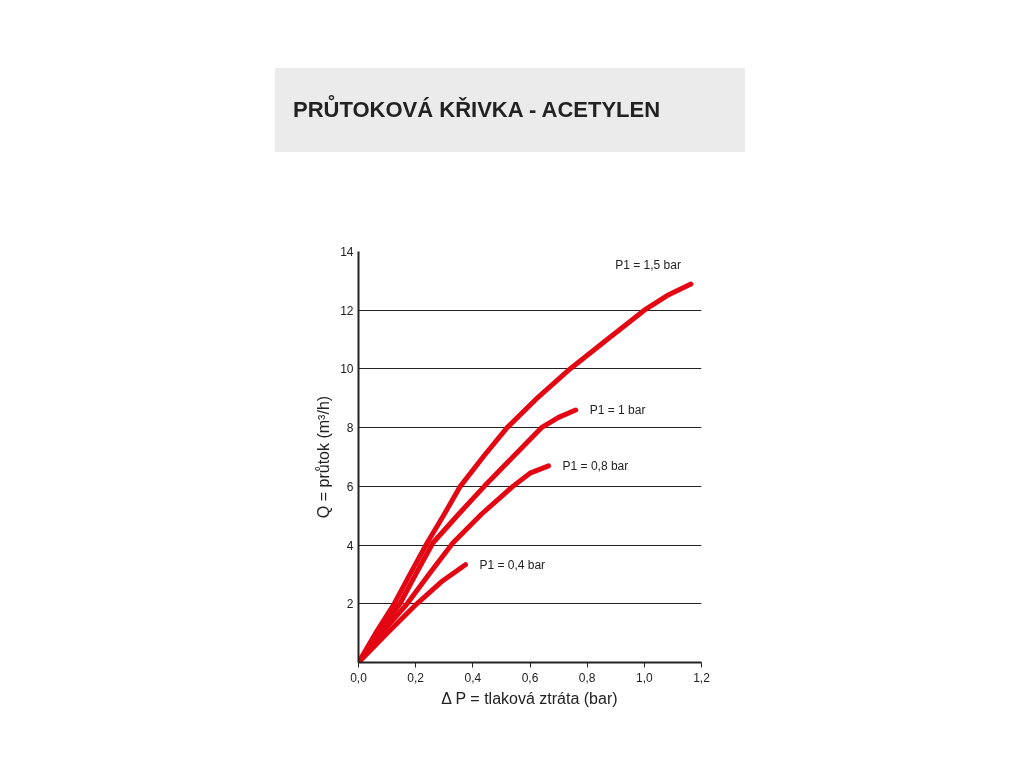 The width and height of the screenshot is (1024, 768). Describe the element at coordinates (529, 698) in the screenshot. I see `x-axis-title: Δ P = tlaková ztráta (bar)` at that location.